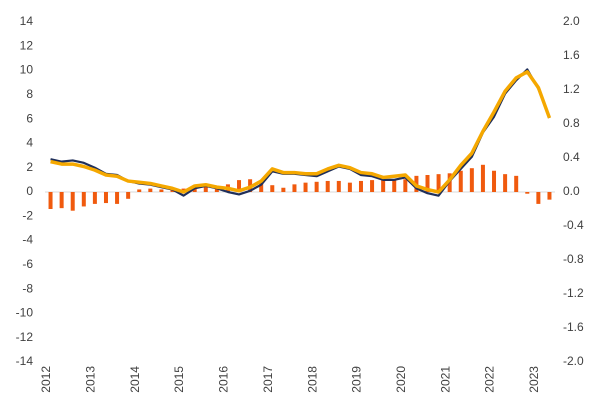  Describe the element at coordinates (445, 379) in the screenshot. I see `x-tick-label: 2021` at that location.